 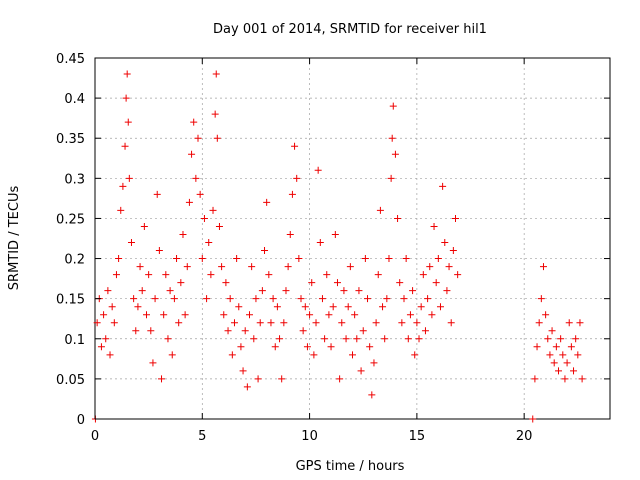 What do you see at coordinates (350, 466) in the screenshot?
I see `x-axis-label: GPS time / hours` at bounding box center [350, 466].